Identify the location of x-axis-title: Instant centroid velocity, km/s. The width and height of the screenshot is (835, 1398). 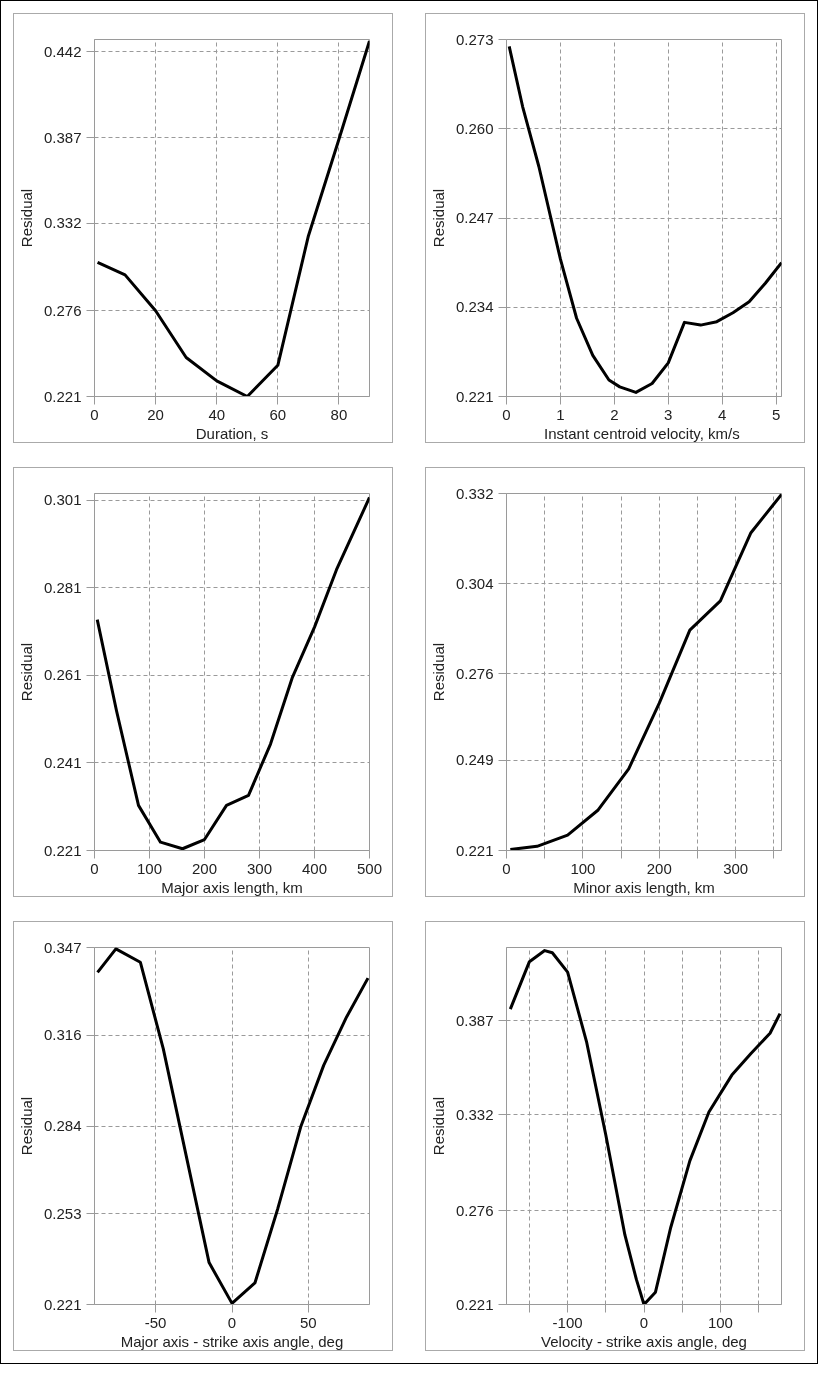
(642, 433).